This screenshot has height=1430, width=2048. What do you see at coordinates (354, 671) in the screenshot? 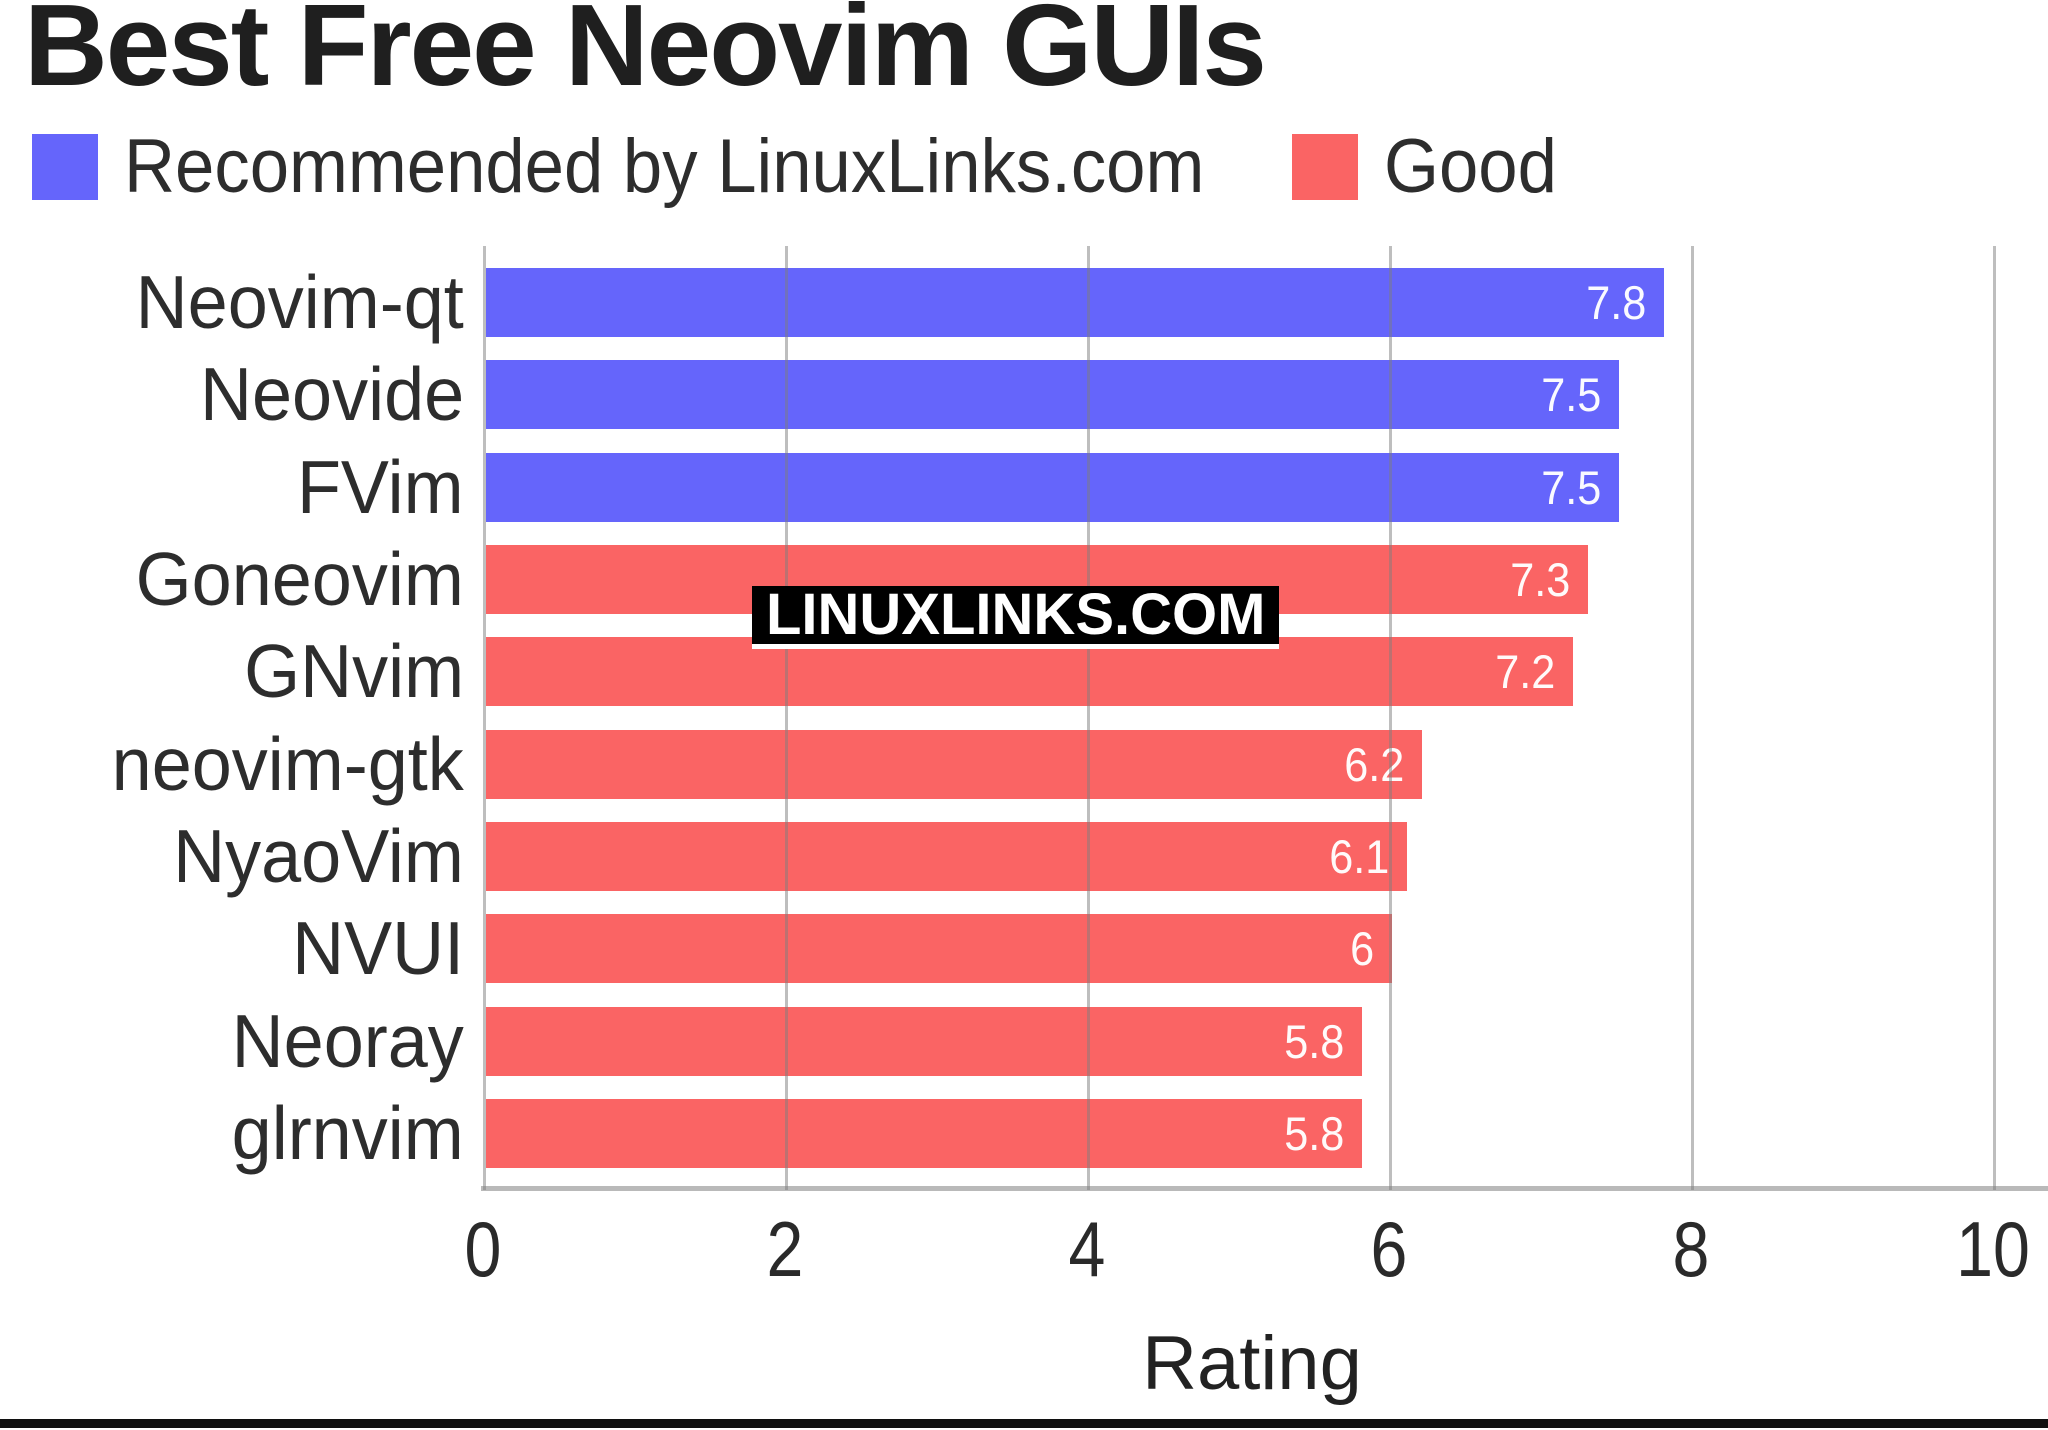
I see `category-label: GNvim` at bounding box center [354, 671].